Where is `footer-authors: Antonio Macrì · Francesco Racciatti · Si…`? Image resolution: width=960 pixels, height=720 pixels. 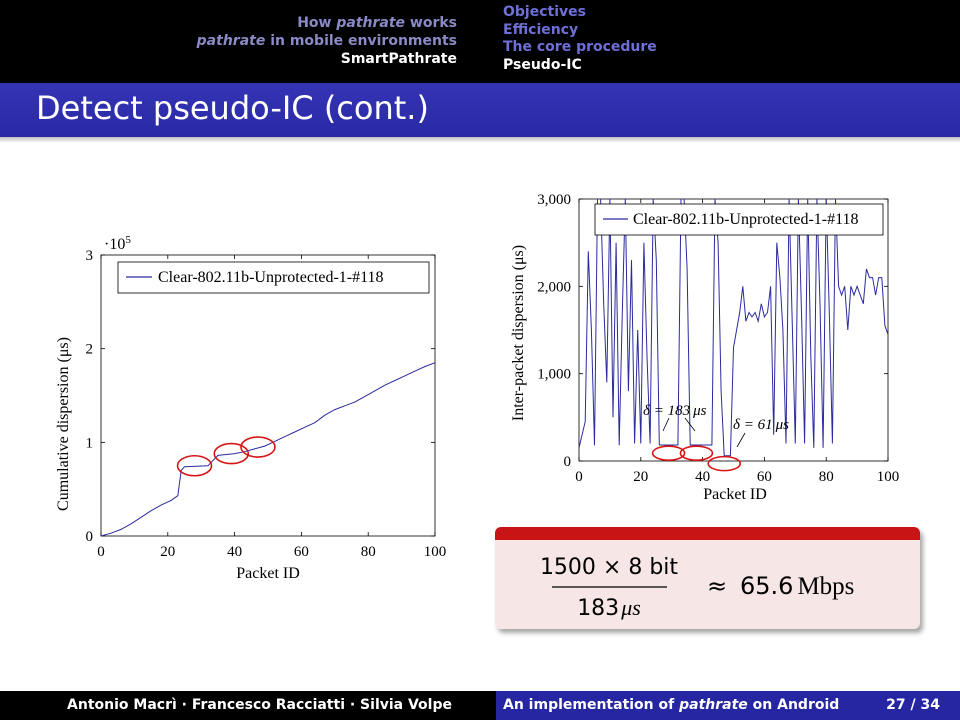
footer-authors: Antonio Macrì · Francesco Racciatti · Si… is located at coordinates (248, 705).